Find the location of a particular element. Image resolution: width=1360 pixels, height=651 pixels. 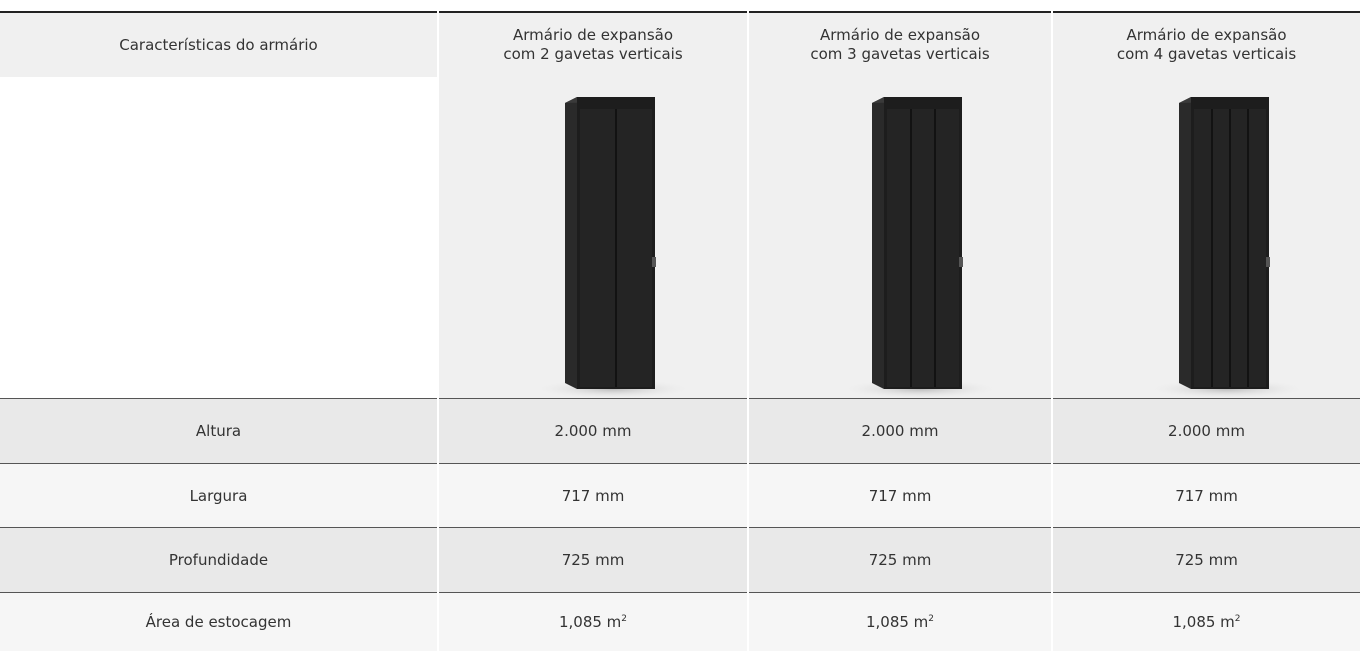

label-cell: Área de estocagem is located at coordinates (219, 622).